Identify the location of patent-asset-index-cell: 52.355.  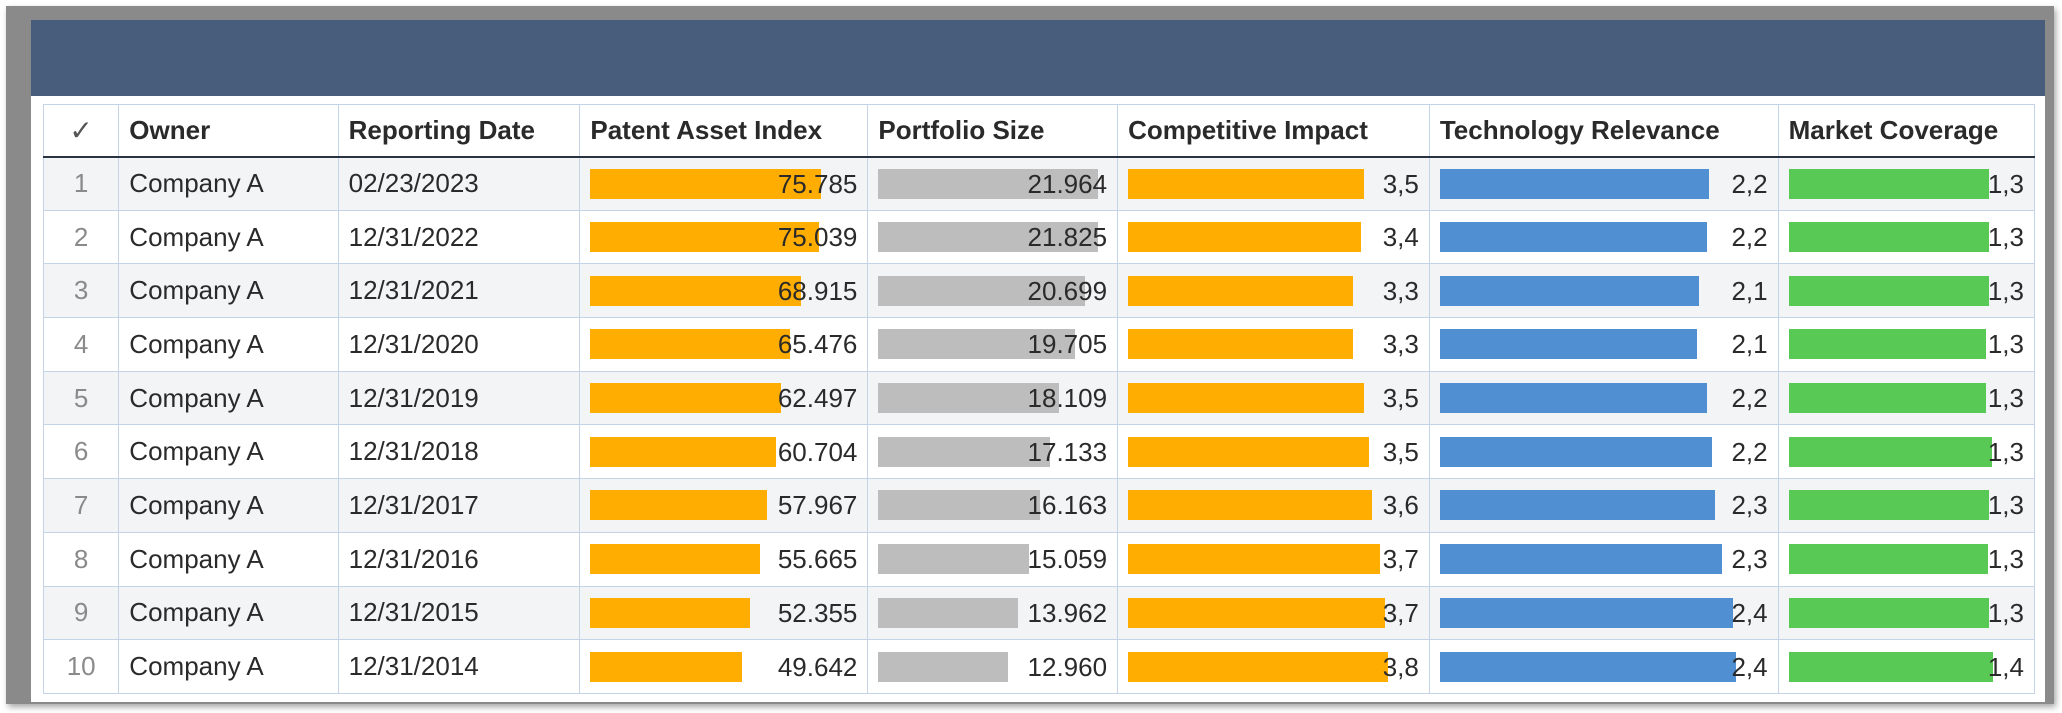
(724, 613).